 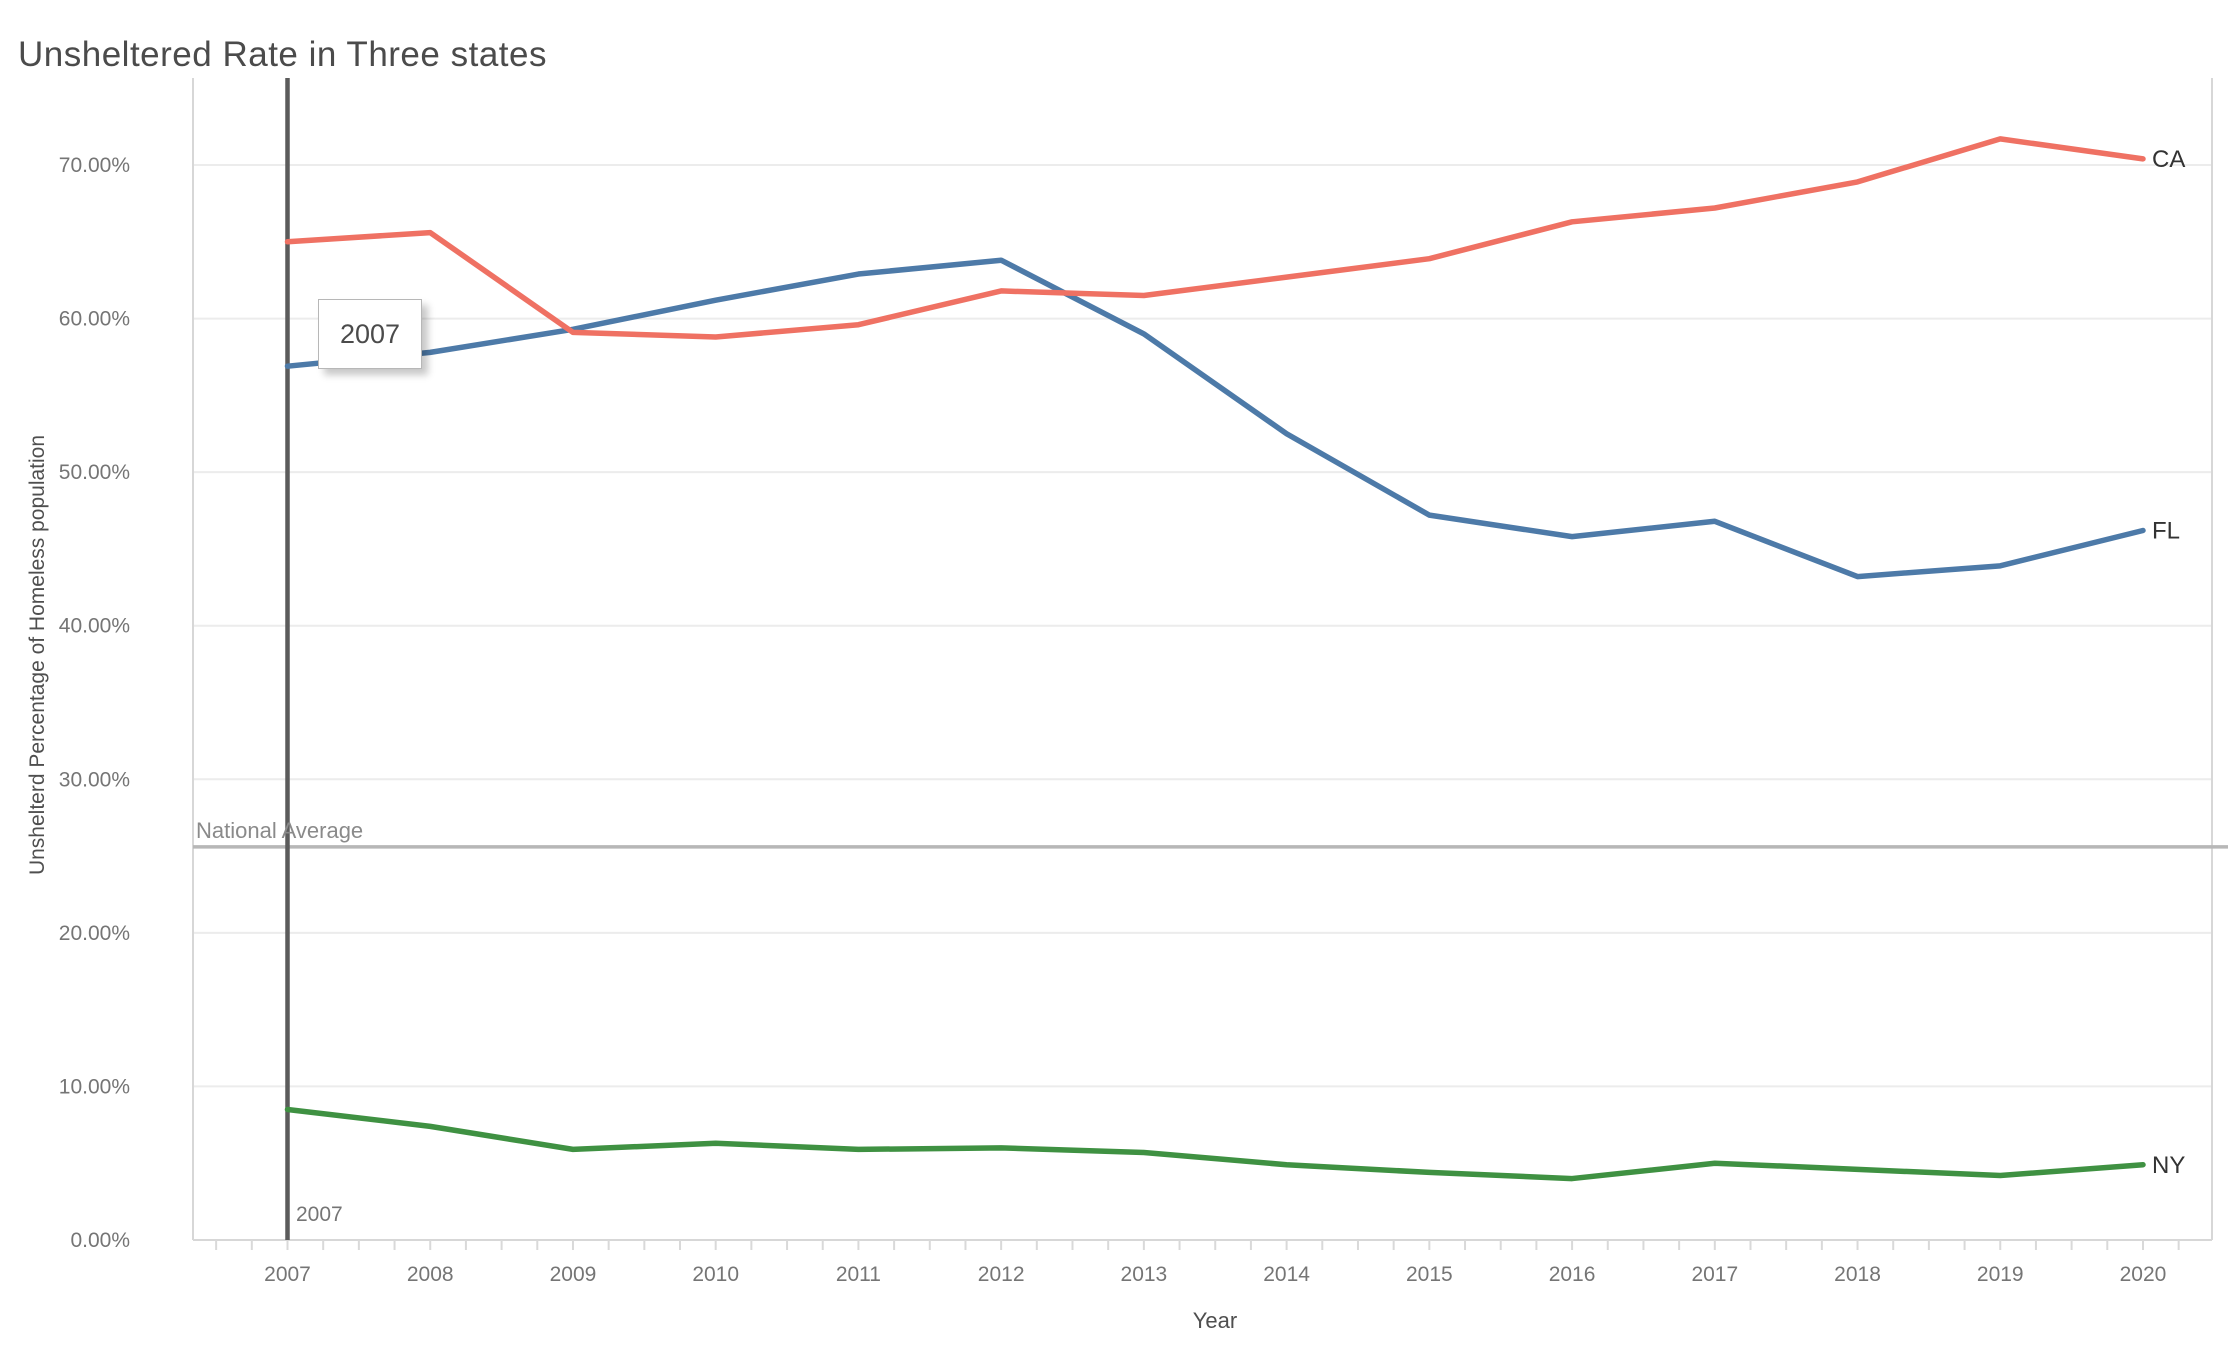 I want to click on x-tick-label: 2014, so click(x=1286, y=1274).